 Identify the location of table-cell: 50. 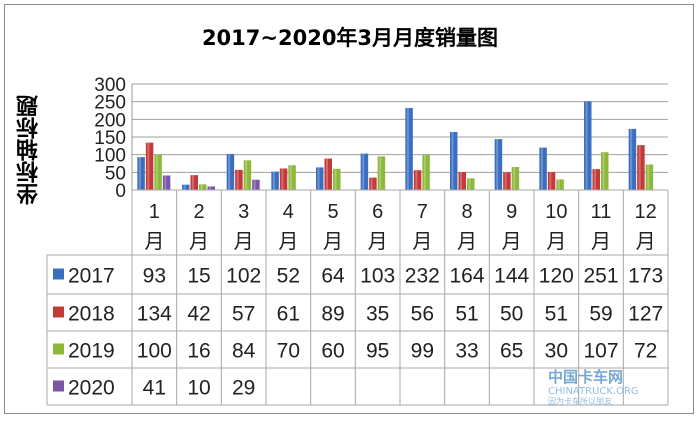
(511, 314).